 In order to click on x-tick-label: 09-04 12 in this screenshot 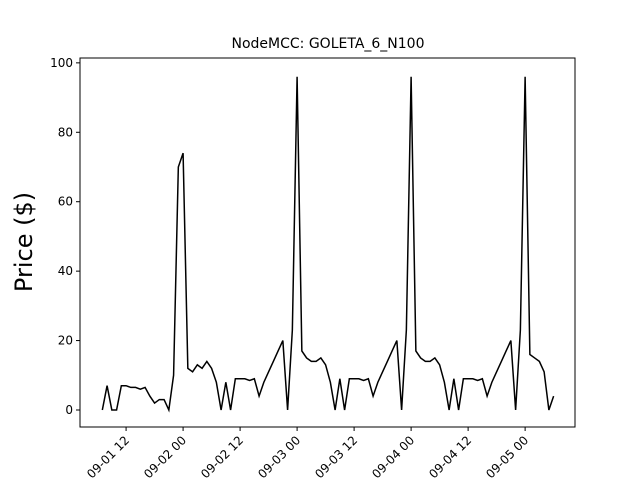, I will do `click(450, 456)`.